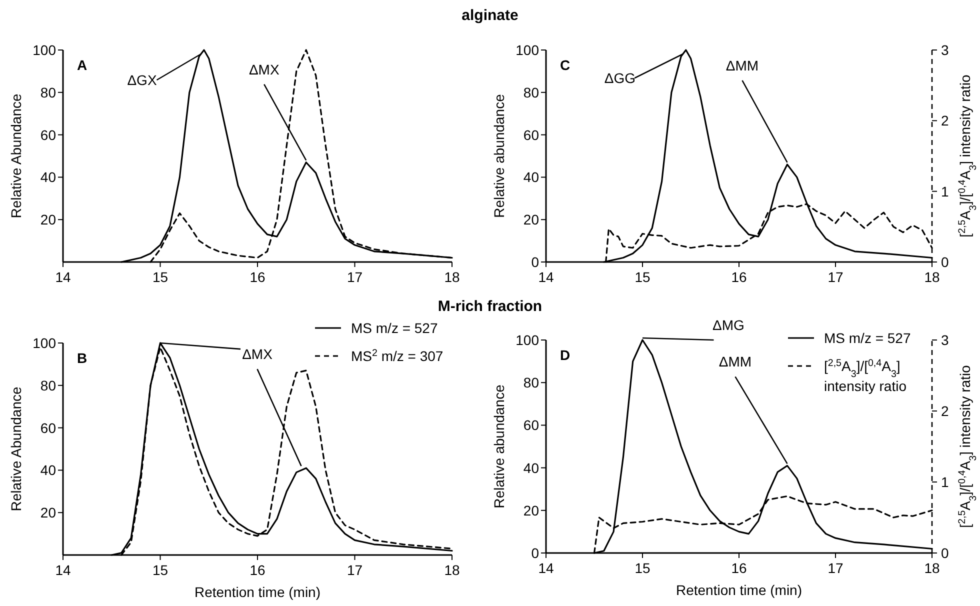  What do you see at coordinates (620, 78) in the screenshot?
I see `annotation: ΔGG` at bounding box center [620, 78].